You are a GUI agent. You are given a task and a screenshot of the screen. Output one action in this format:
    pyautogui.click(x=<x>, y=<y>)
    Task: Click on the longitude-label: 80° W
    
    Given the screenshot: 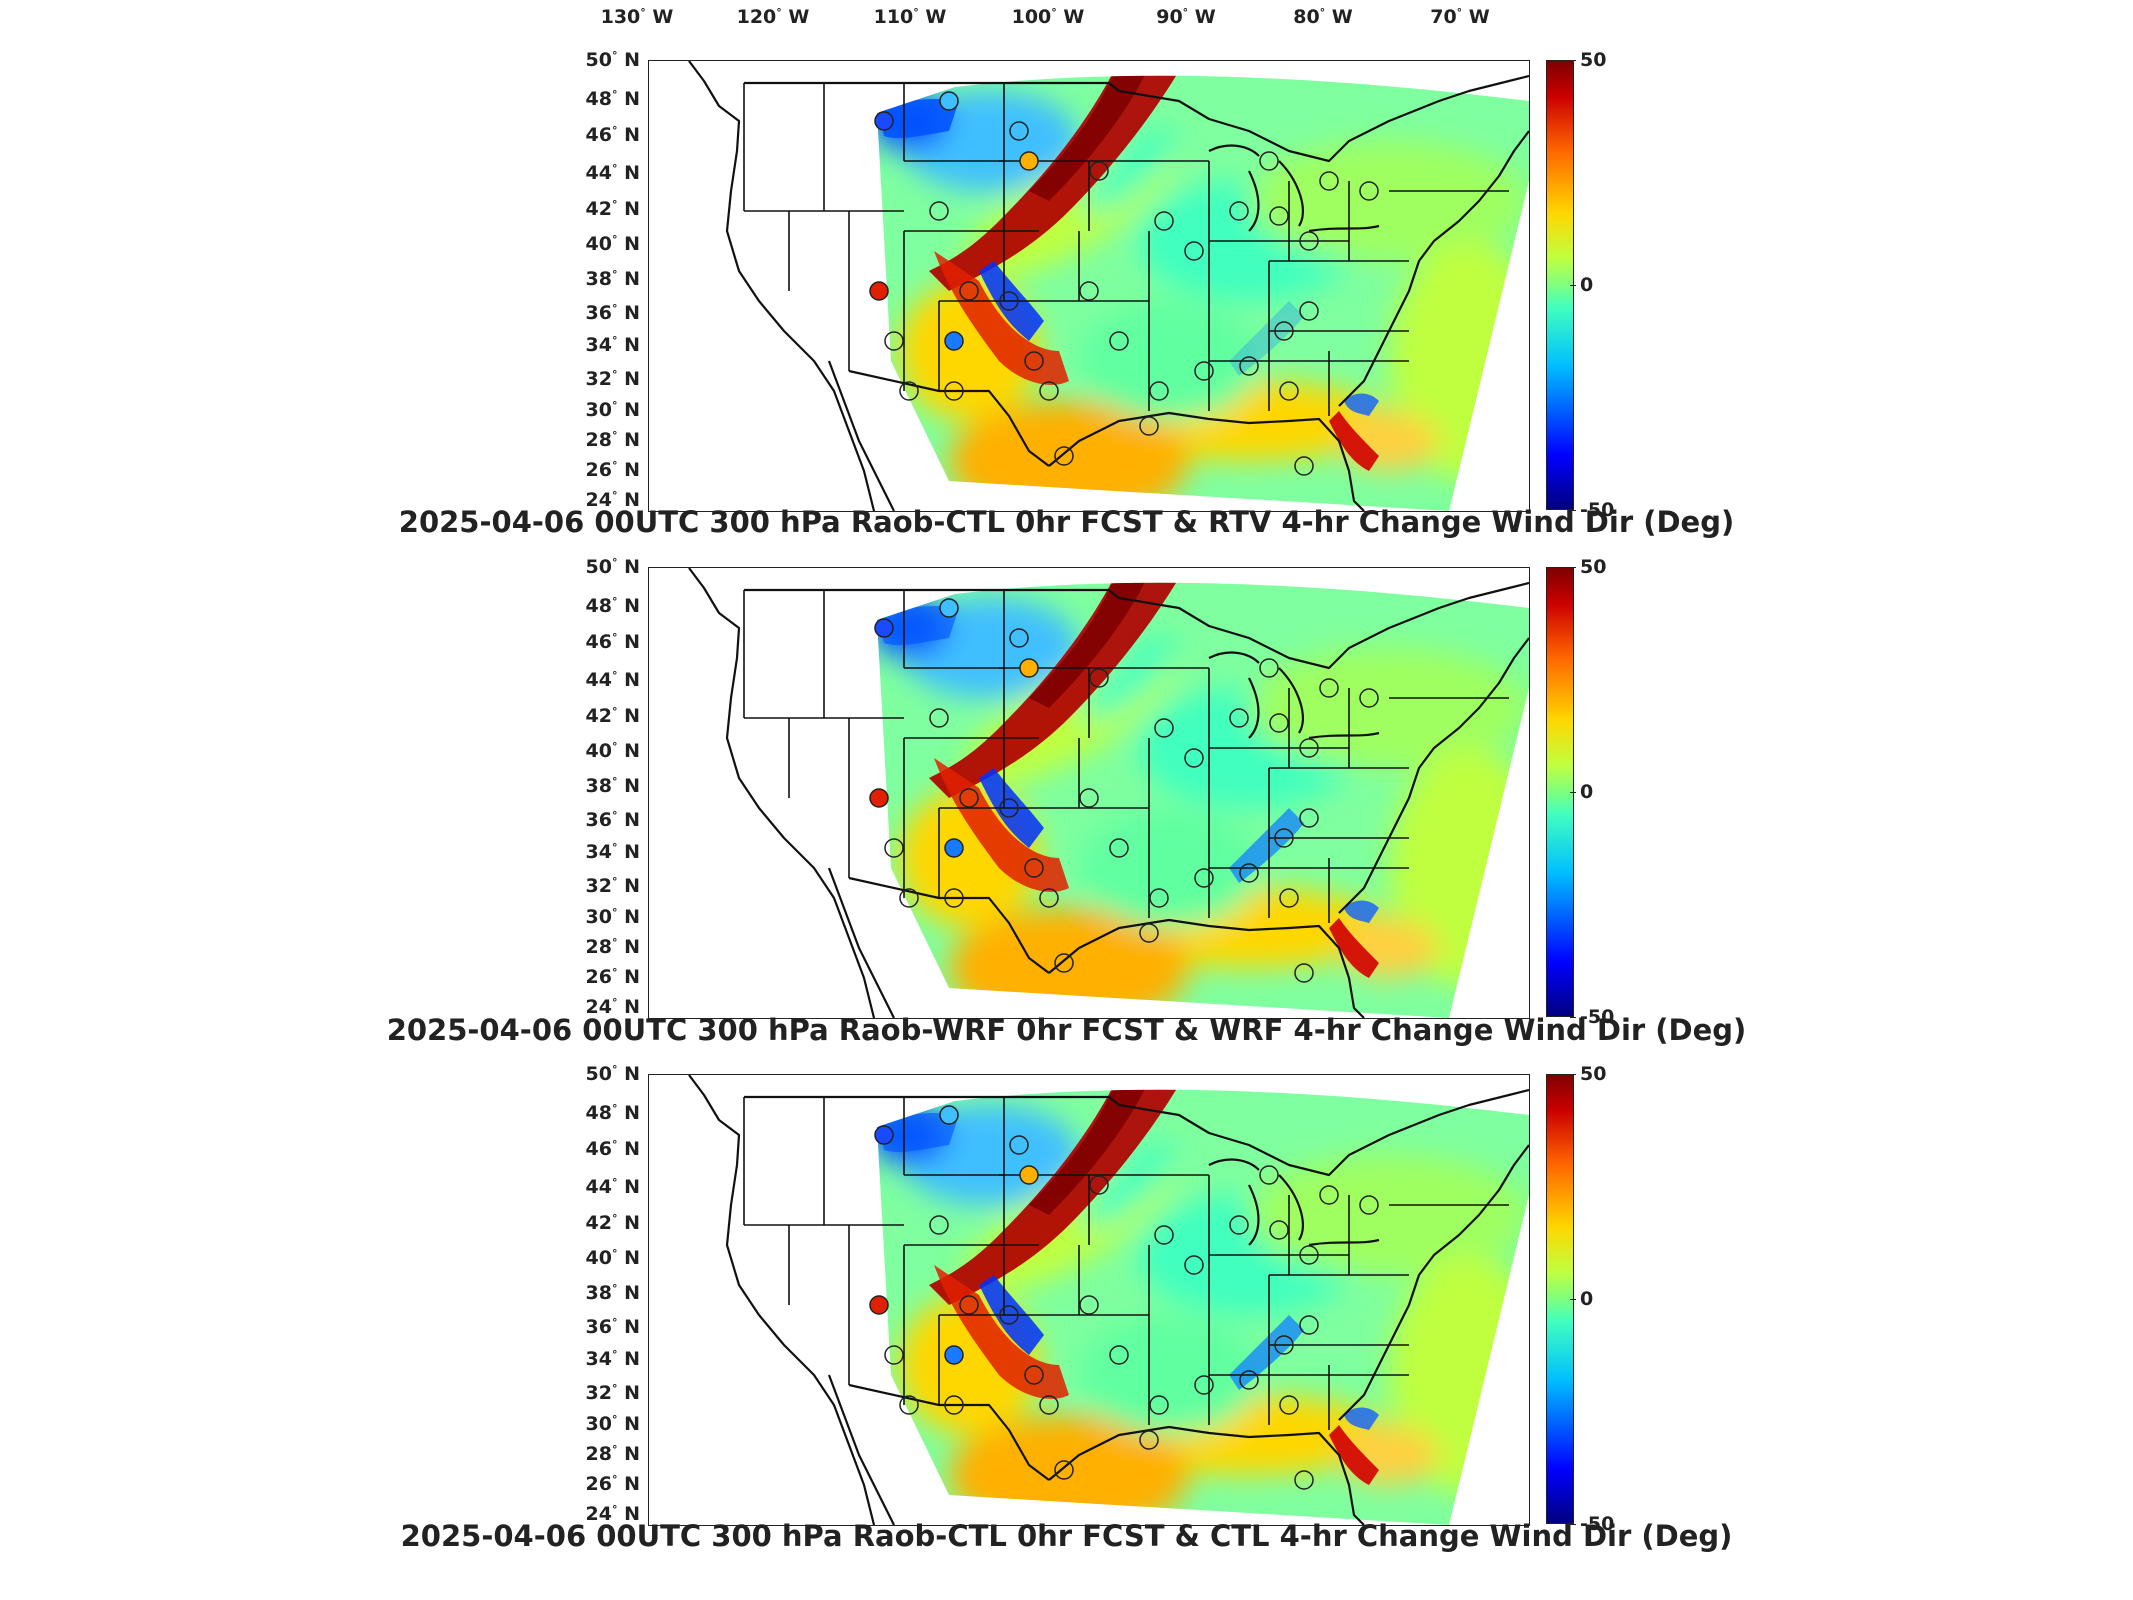 What is the action you would take?
    pyautogui.click(x=1323, y=17)
    